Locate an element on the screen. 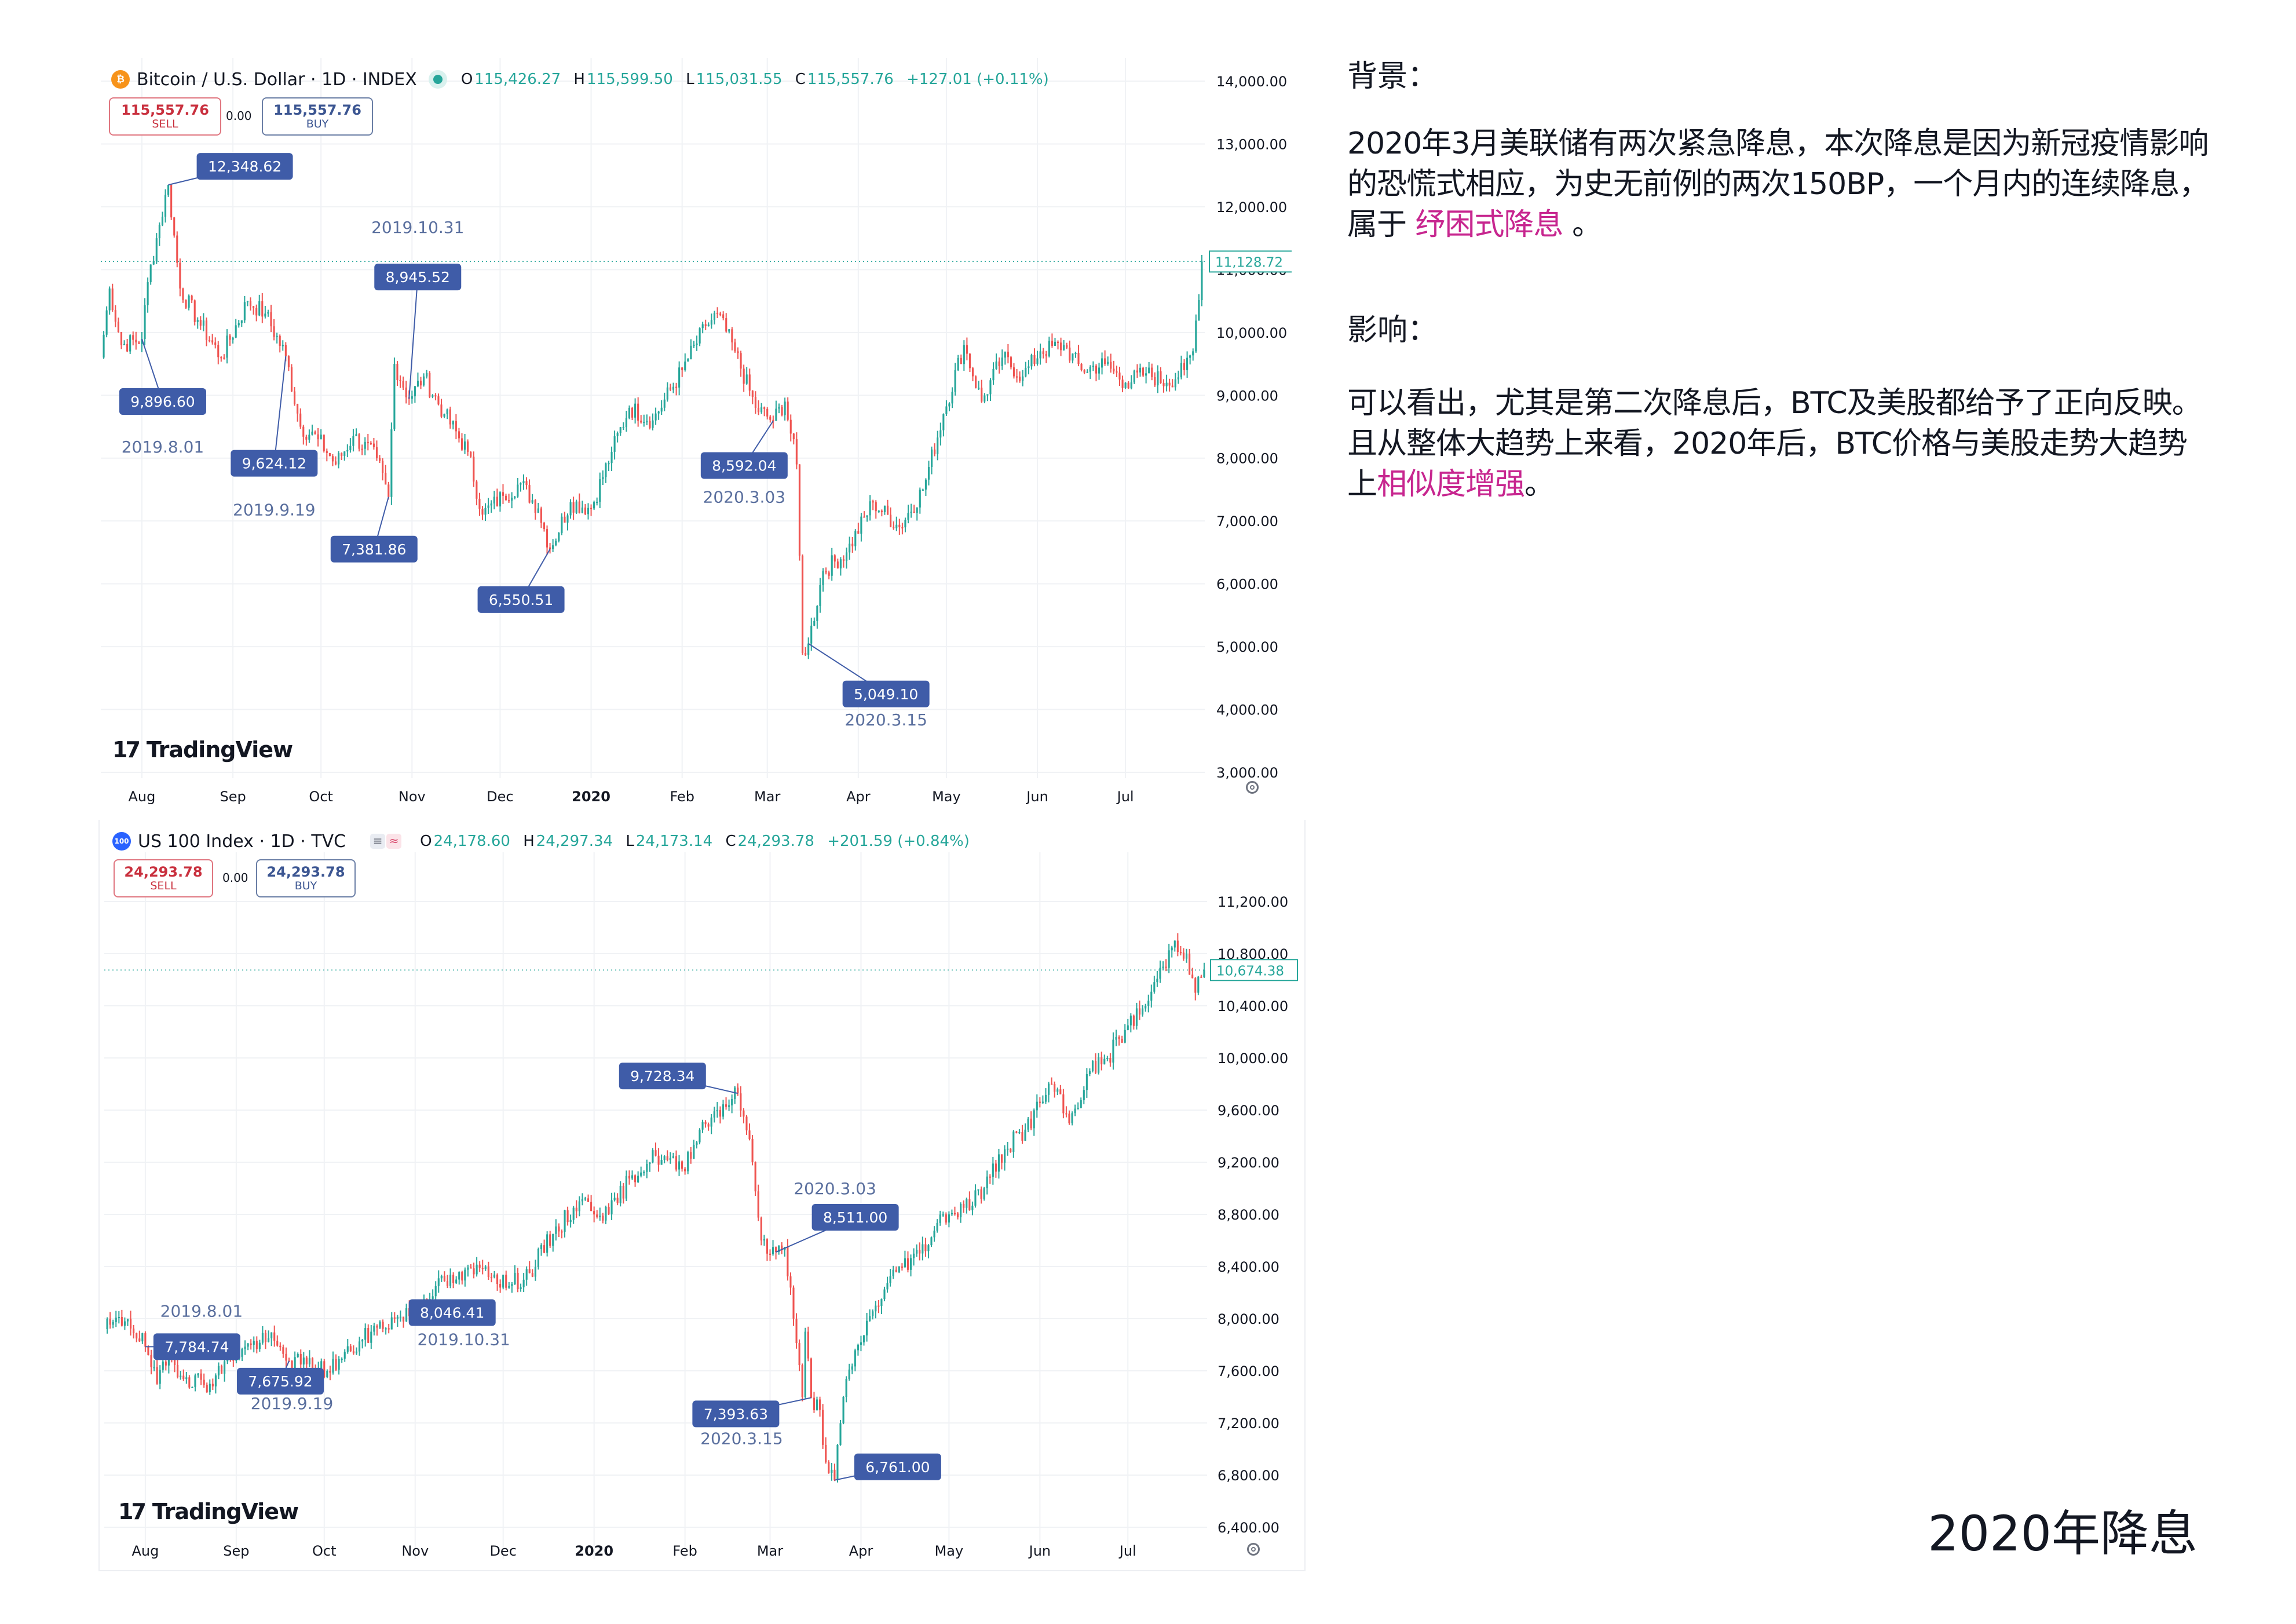 The height and width of the screenshot is (1624, 2296). tag-wave-icon: ≈ is located at coordinates (394, 841).